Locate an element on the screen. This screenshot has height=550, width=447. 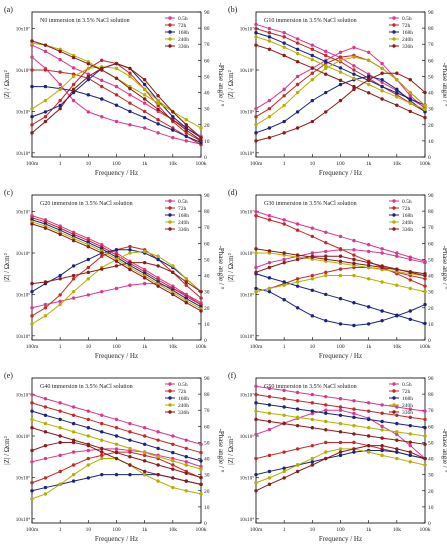
legend-label: 72h is located at coordinates (182, 392).